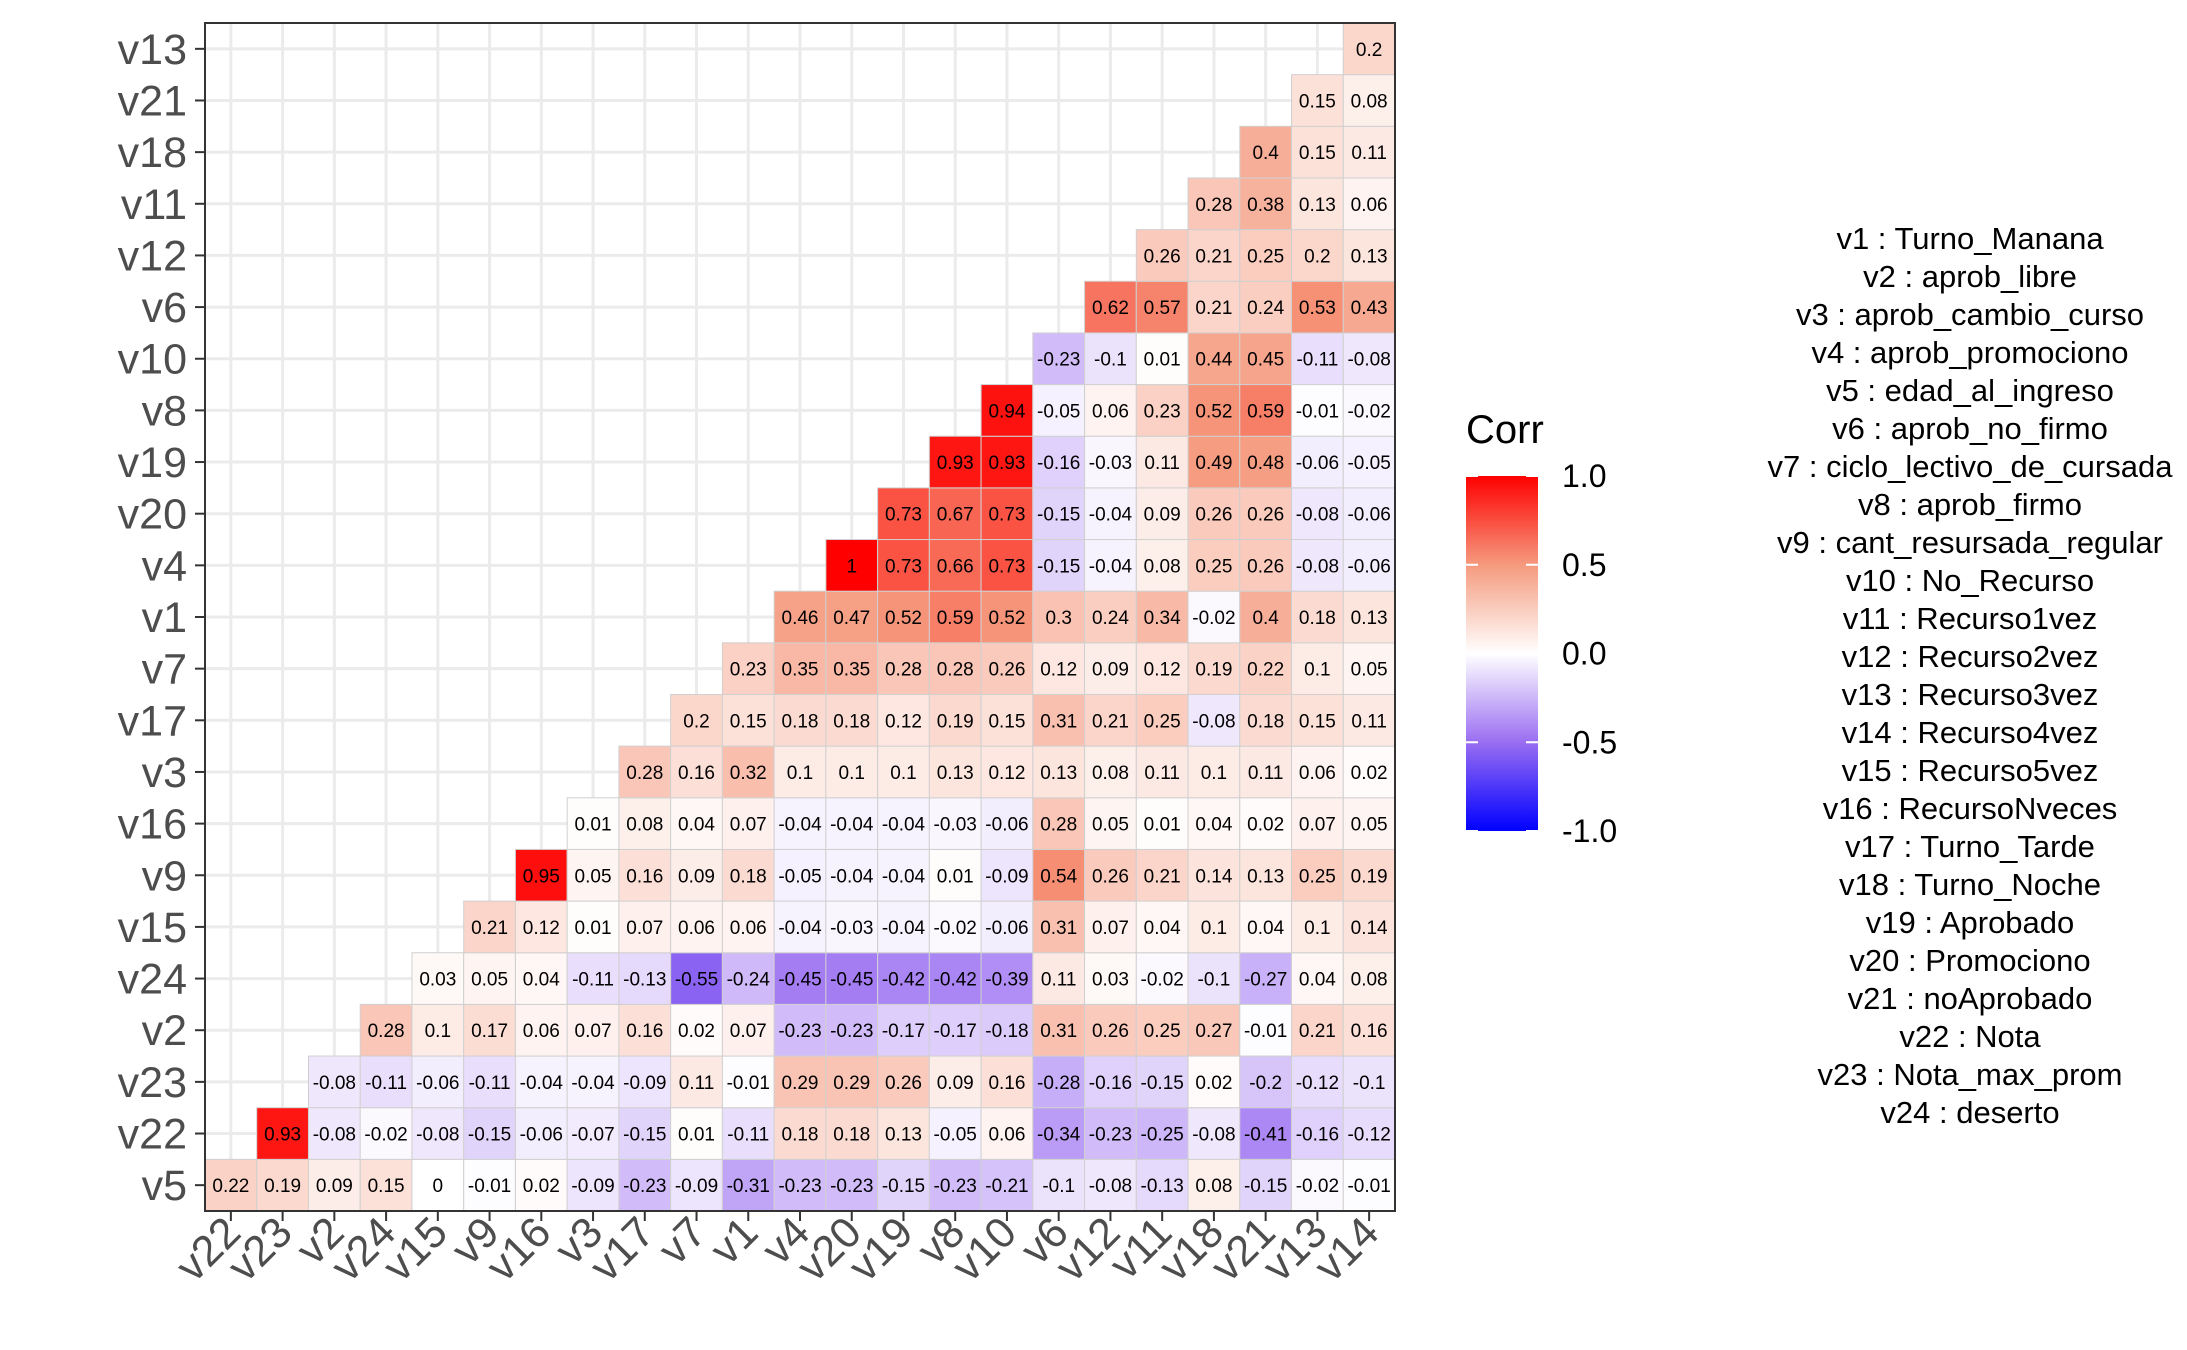 This screenshot has height=1350, width=2187. What do you see at coordinates (1584, 565) in the screenshot?
I see `legend-tick-label: 0.5` at bounding box center [1584, 565].